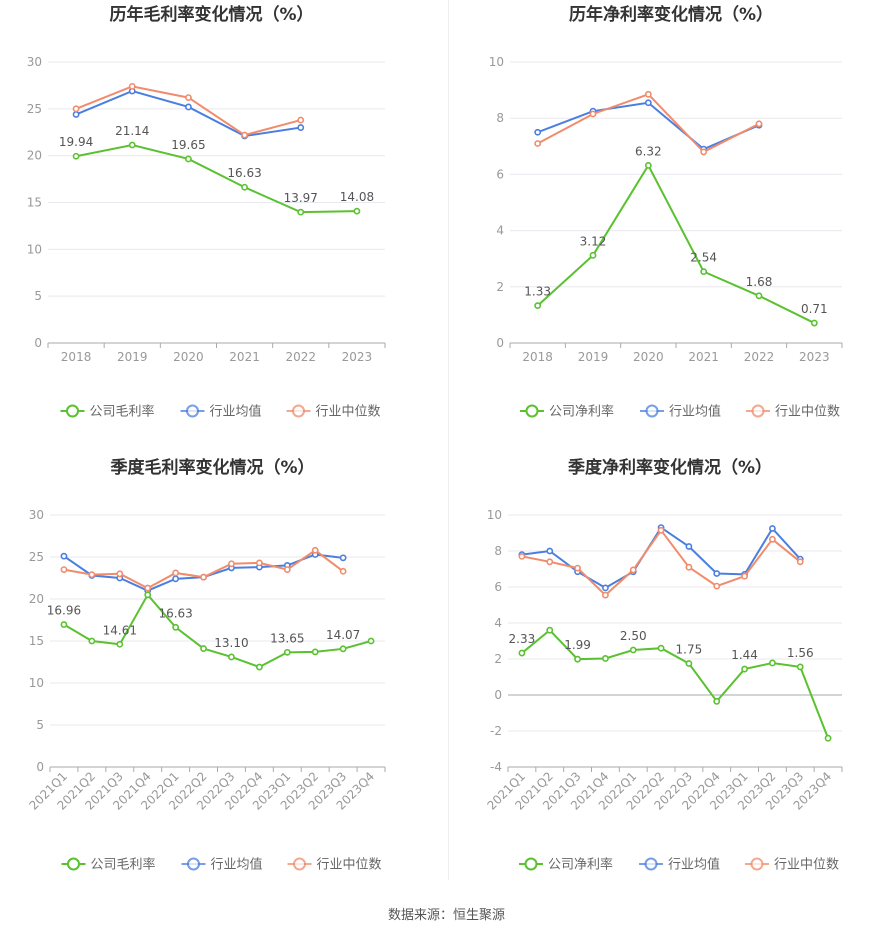 The width and height of the screenshot is (893, 935). I want to click on y-tick-label: 4, so click(500, 231).